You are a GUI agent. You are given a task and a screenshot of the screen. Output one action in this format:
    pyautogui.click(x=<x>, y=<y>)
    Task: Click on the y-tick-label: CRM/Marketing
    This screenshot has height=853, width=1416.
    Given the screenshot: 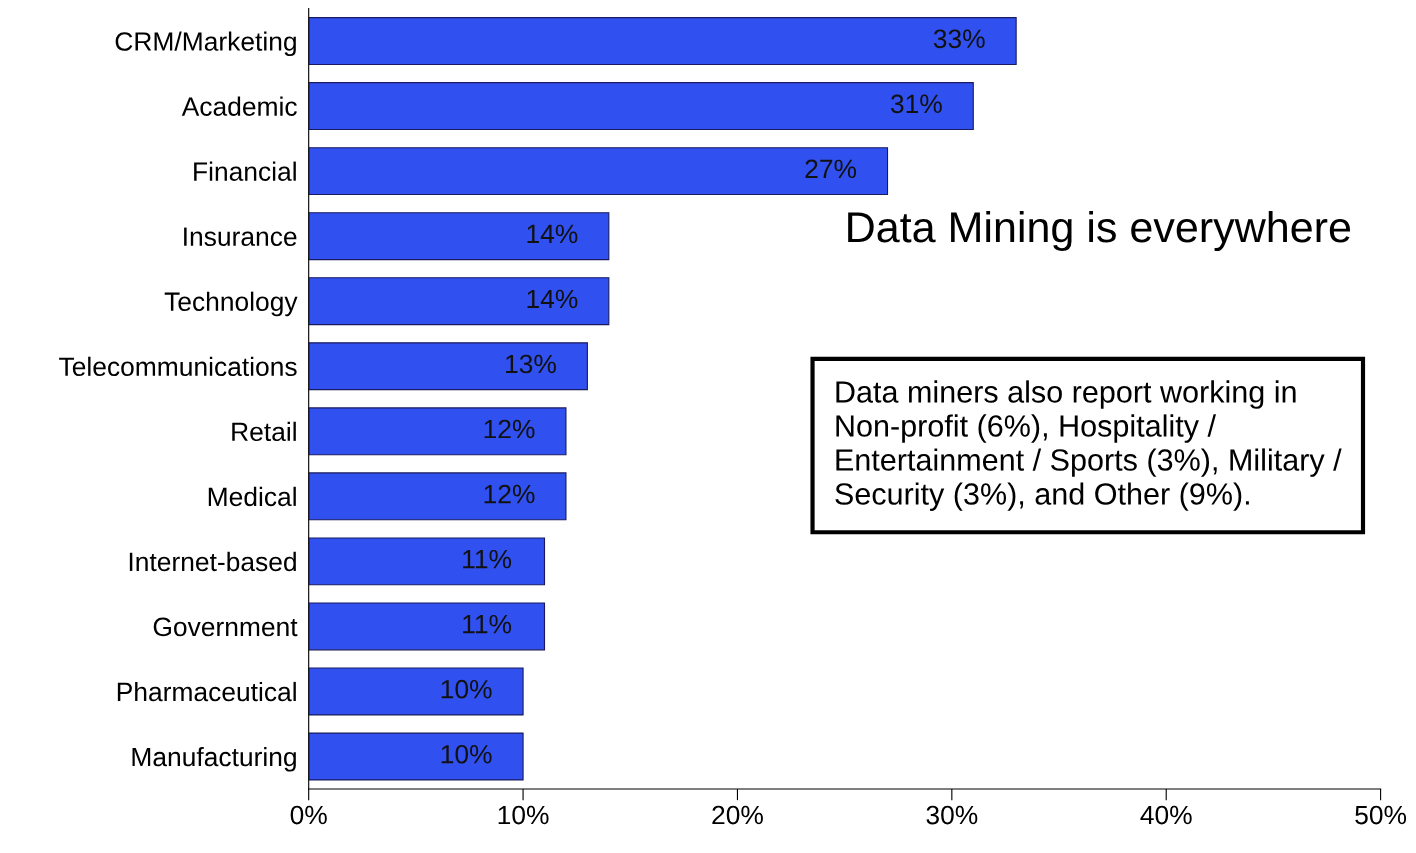 What is the action you would take?
    pyautogui.click(x=205, y=44)
    